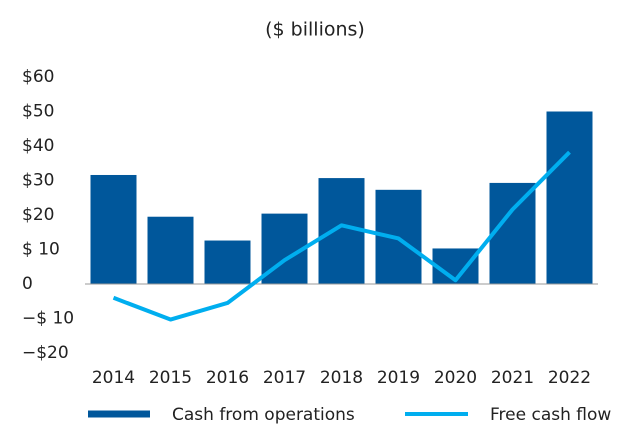 The height and width of the screenshot is (425, 635). I want to click on y-tick-label: $40, so click(38, 146).